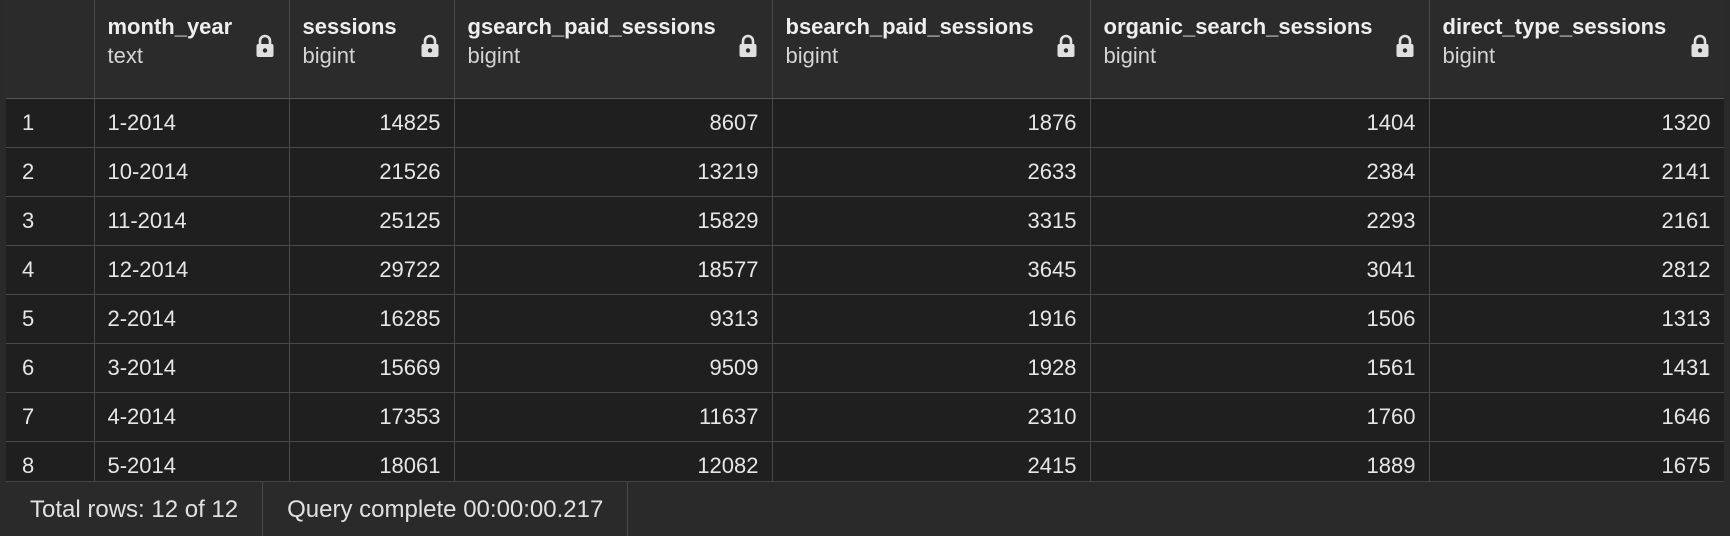 This screenshot has height=536, width=1730. I want to click on table-row: 8 5-2014 18061 12082 2415 1889 1675, so click(865, 461).